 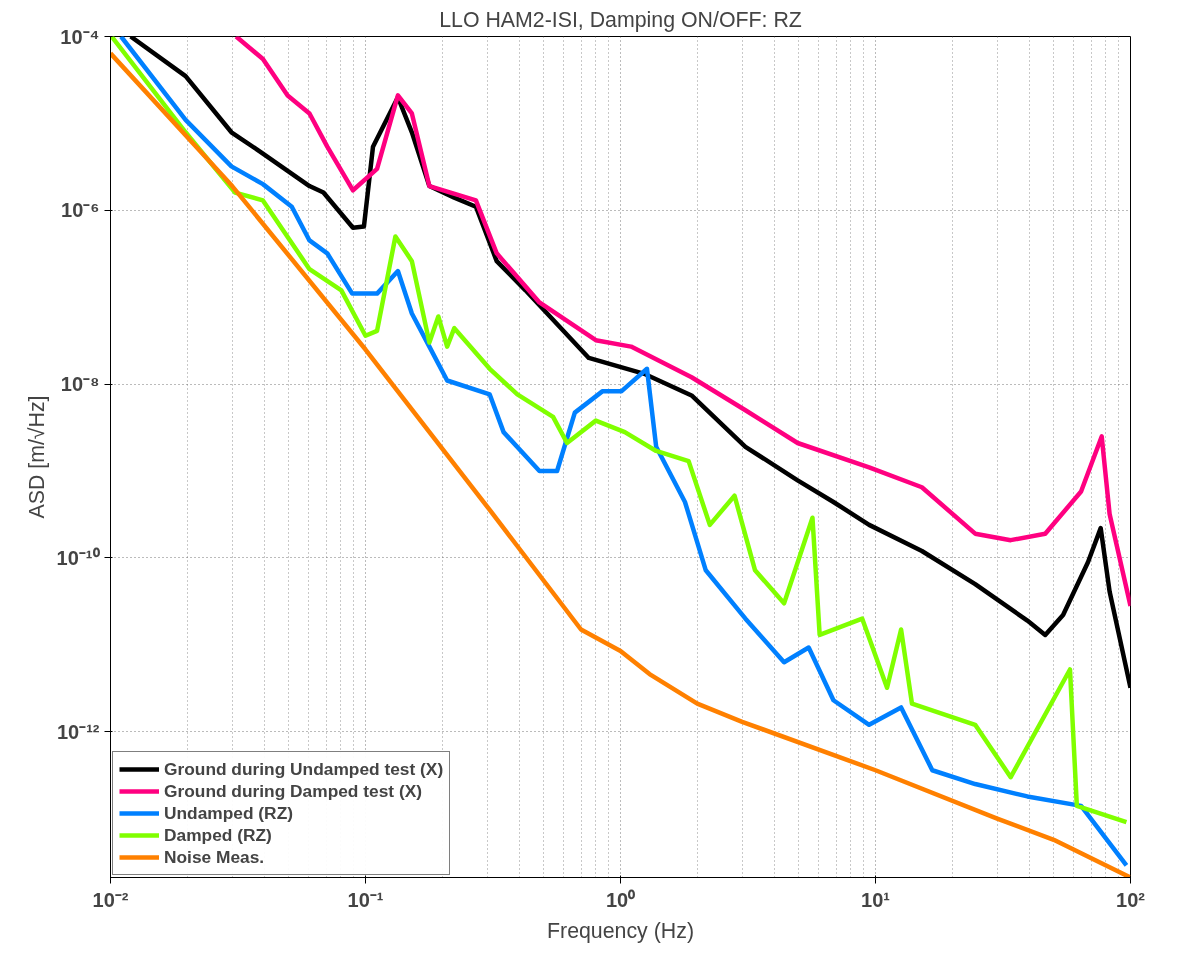 I want to click on x-axis-title: Frequency (Hz), so click(x=620, y=930).